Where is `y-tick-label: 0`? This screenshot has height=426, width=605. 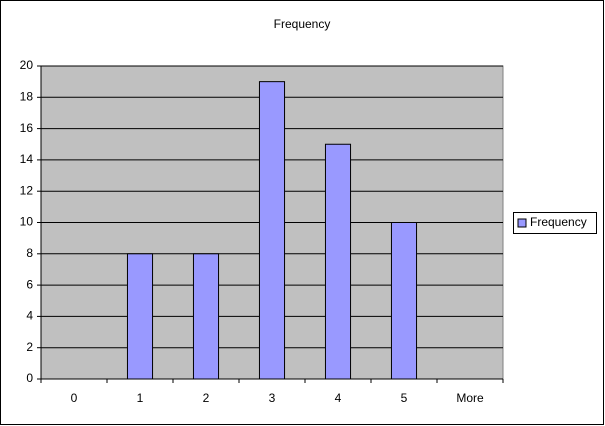 y-tick-label: 0 is located at coordinates (29, 378).